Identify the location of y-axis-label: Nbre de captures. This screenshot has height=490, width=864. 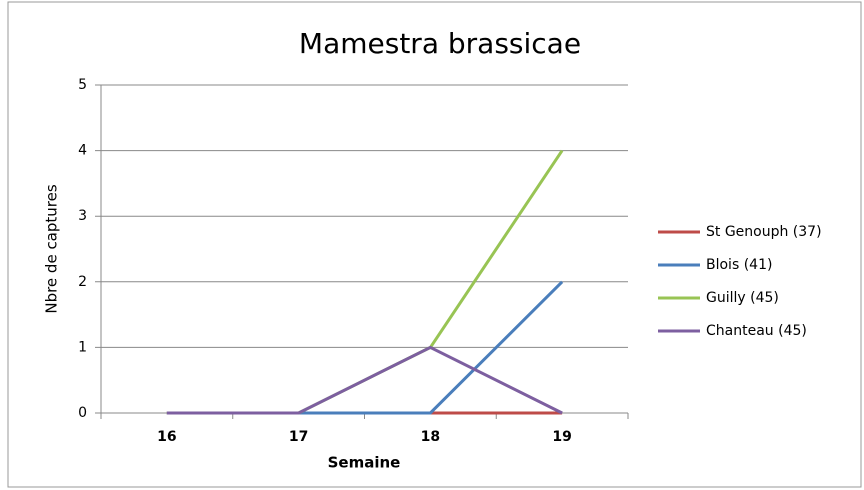
(52, 249).